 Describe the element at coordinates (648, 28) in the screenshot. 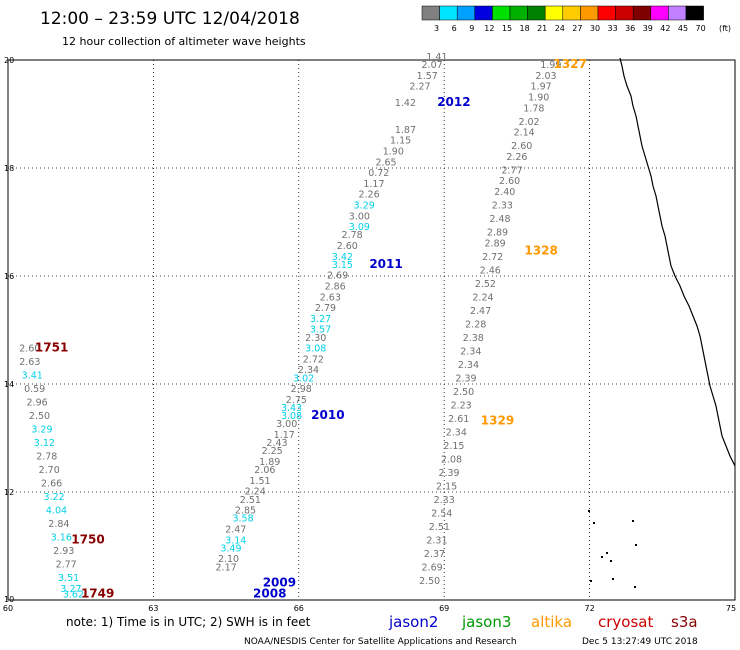

I see `scale-label: 39` at that location.